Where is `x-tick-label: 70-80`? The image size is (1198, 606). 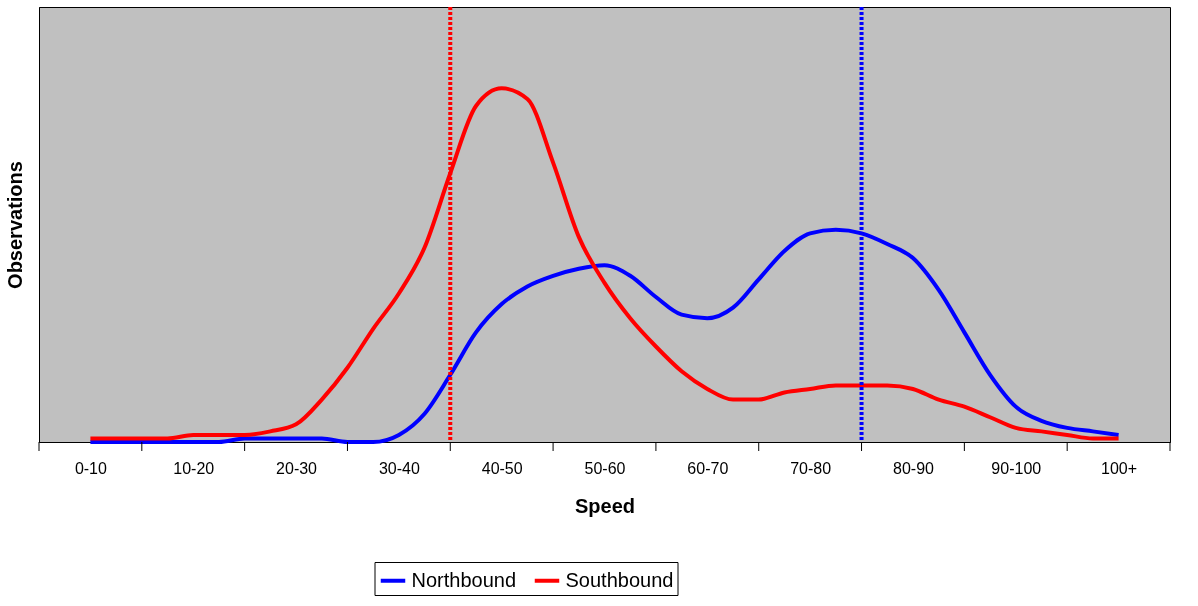
x-tick-label: 70-80 is located at coordinates (811, 468).